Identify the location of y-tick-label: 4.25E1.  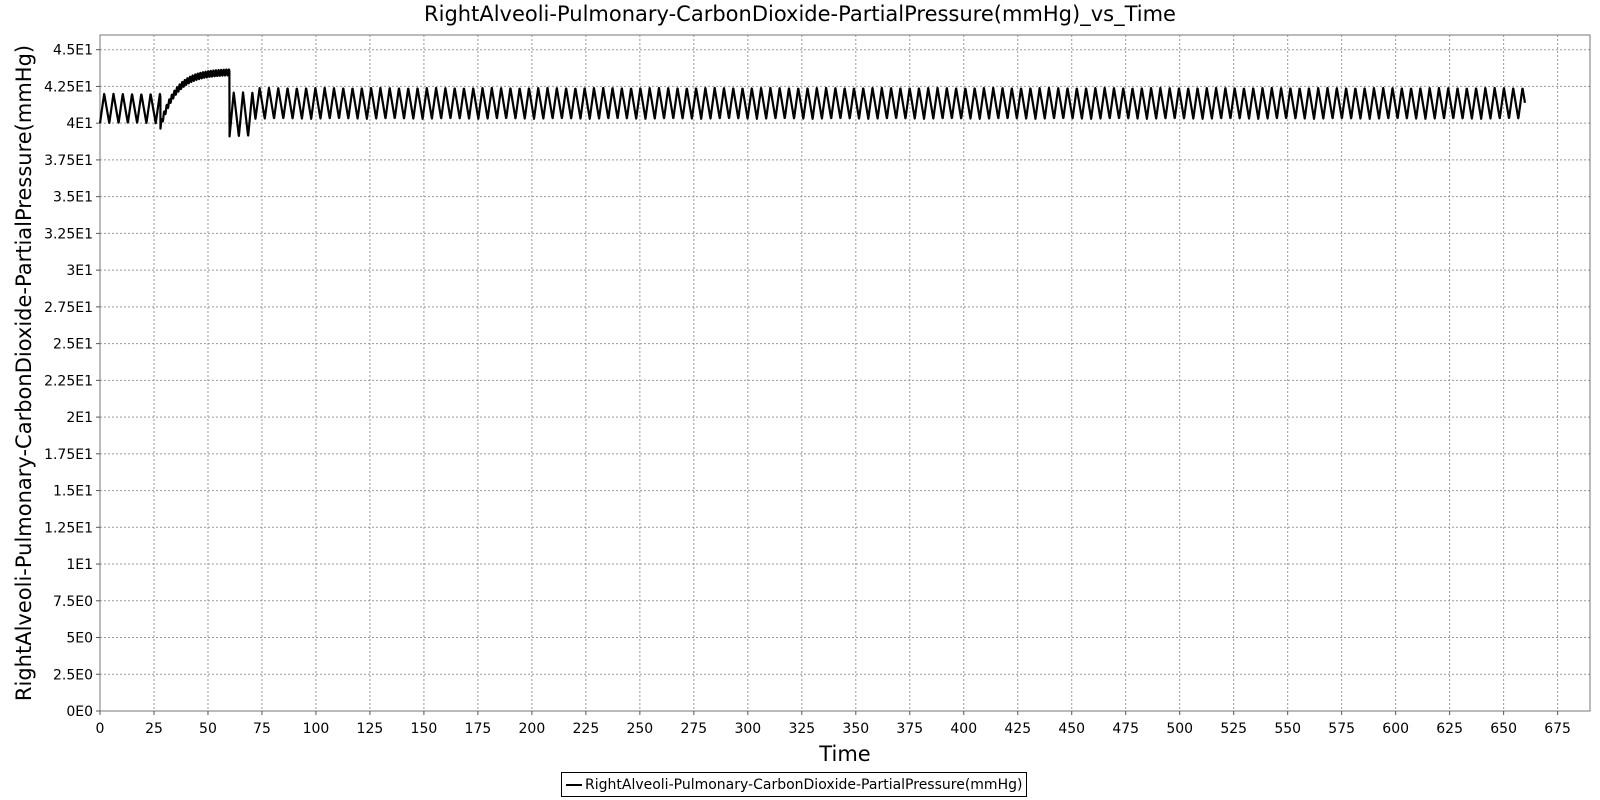
(68, 87).